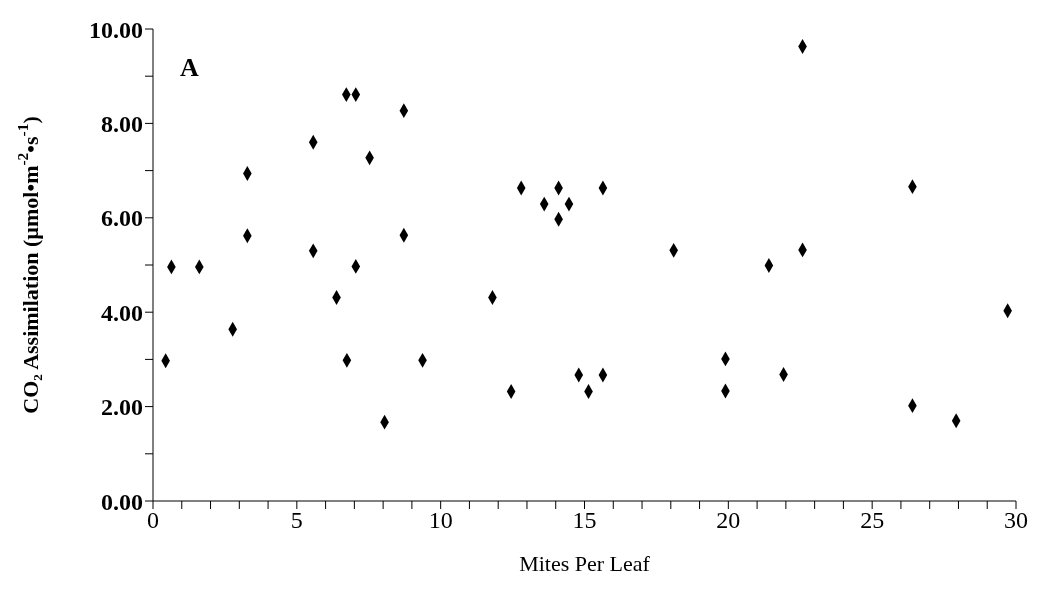  I want to click on text: A, so click(189, 68).